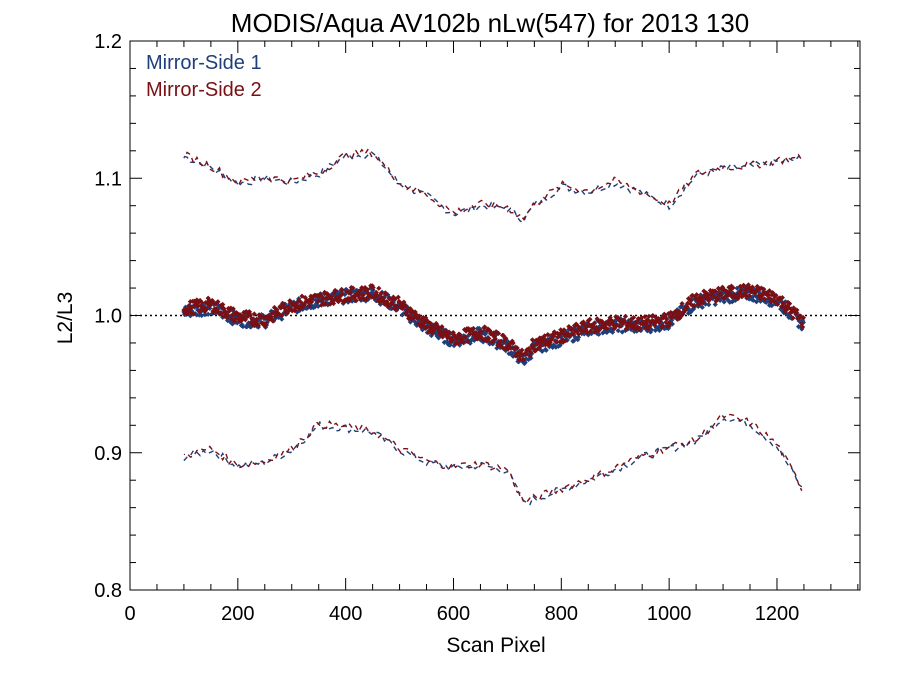 The height and width of the screenshot is (675, 900). Describe the element at coordinates (108, 42) in the screenshot. I see `y-tick-label: 1.2` at that location.